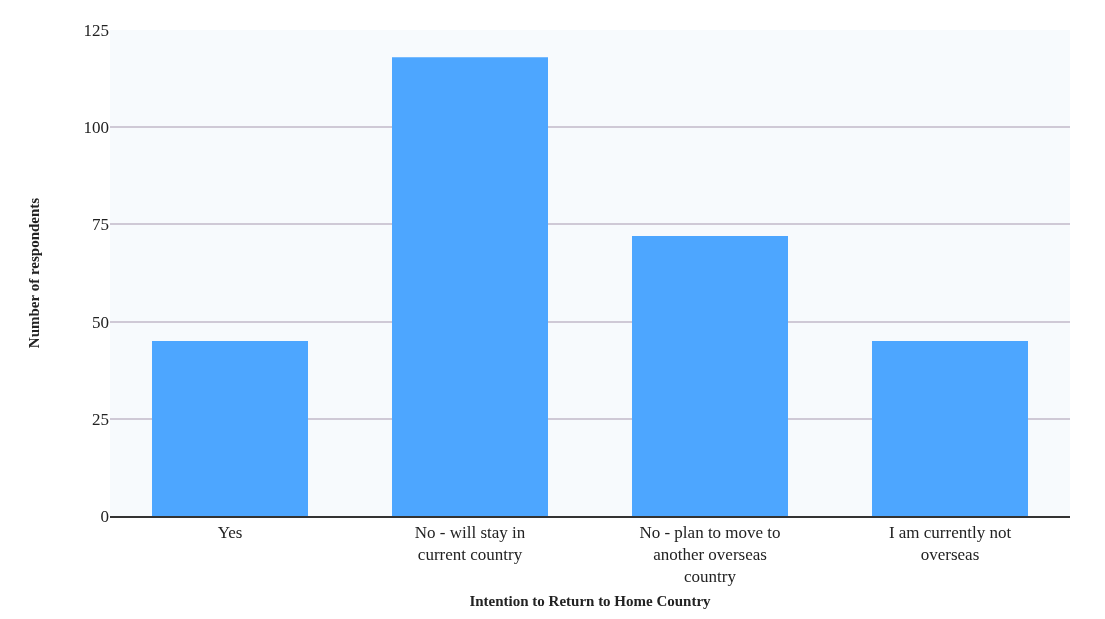 This screenshot has height=619, width=1105. Describe the element at coordinates (710, 555) in the screenshot. I see `x-tick-label: No - plan to move to another overseas country` at that location.